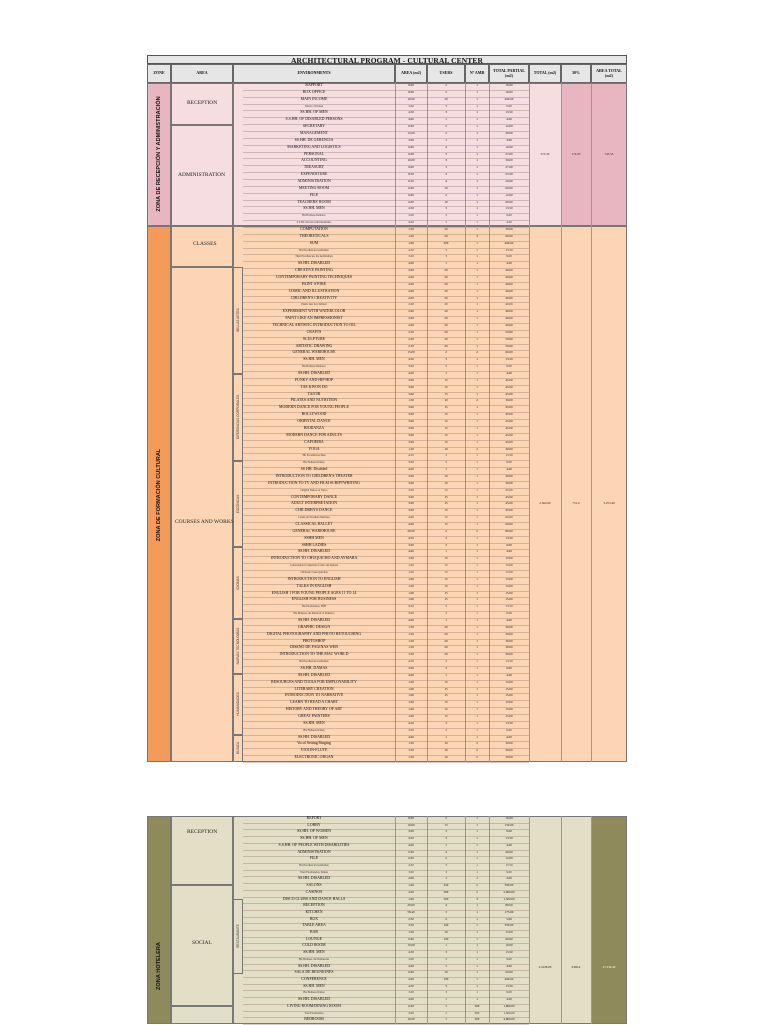 This screenshot has height=1025, width=768. I want to click on environment-name: INTRODUCTION TO NARRATIVE, so click(314, 695).